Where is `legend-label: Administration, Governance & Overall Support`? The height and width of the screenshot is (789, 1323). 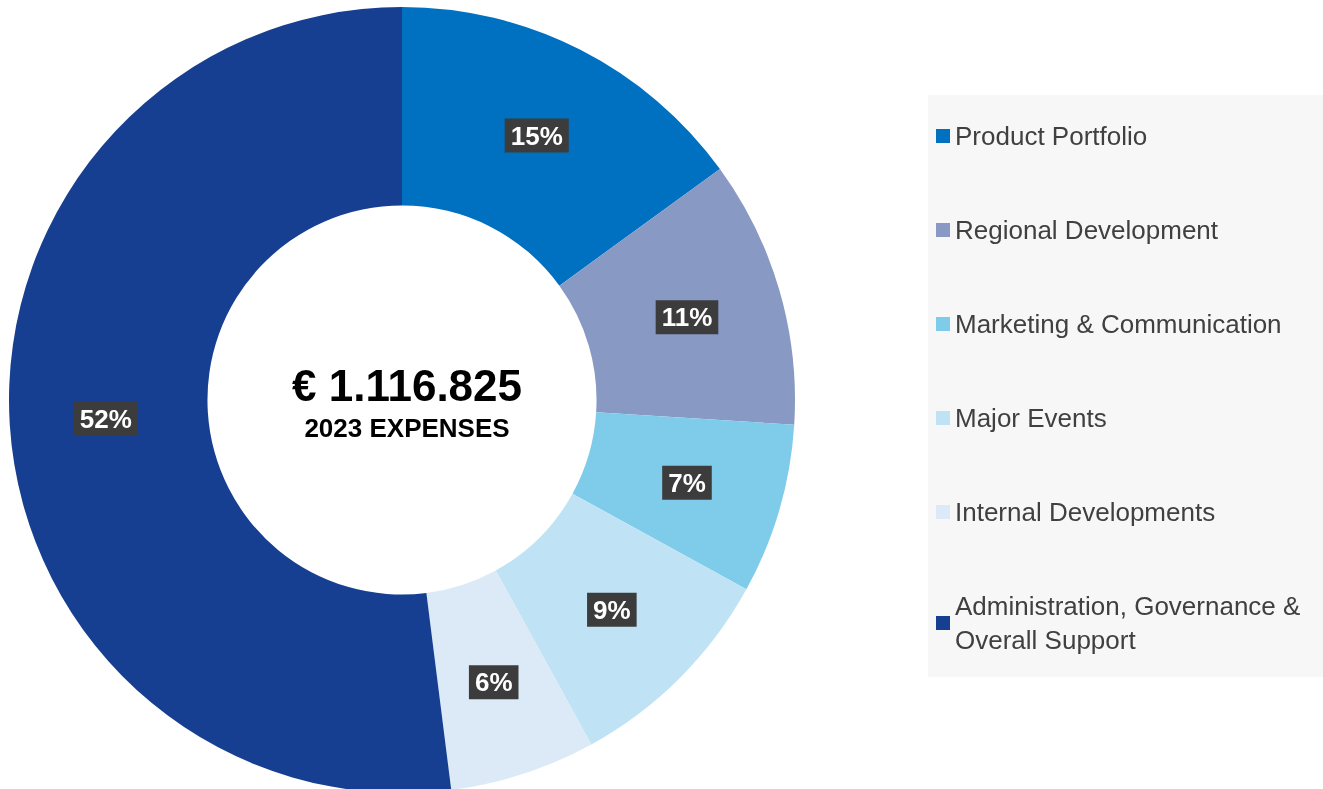 legend-label: Administration, Governance & Overall Support is located at coordinates (1131, 623).